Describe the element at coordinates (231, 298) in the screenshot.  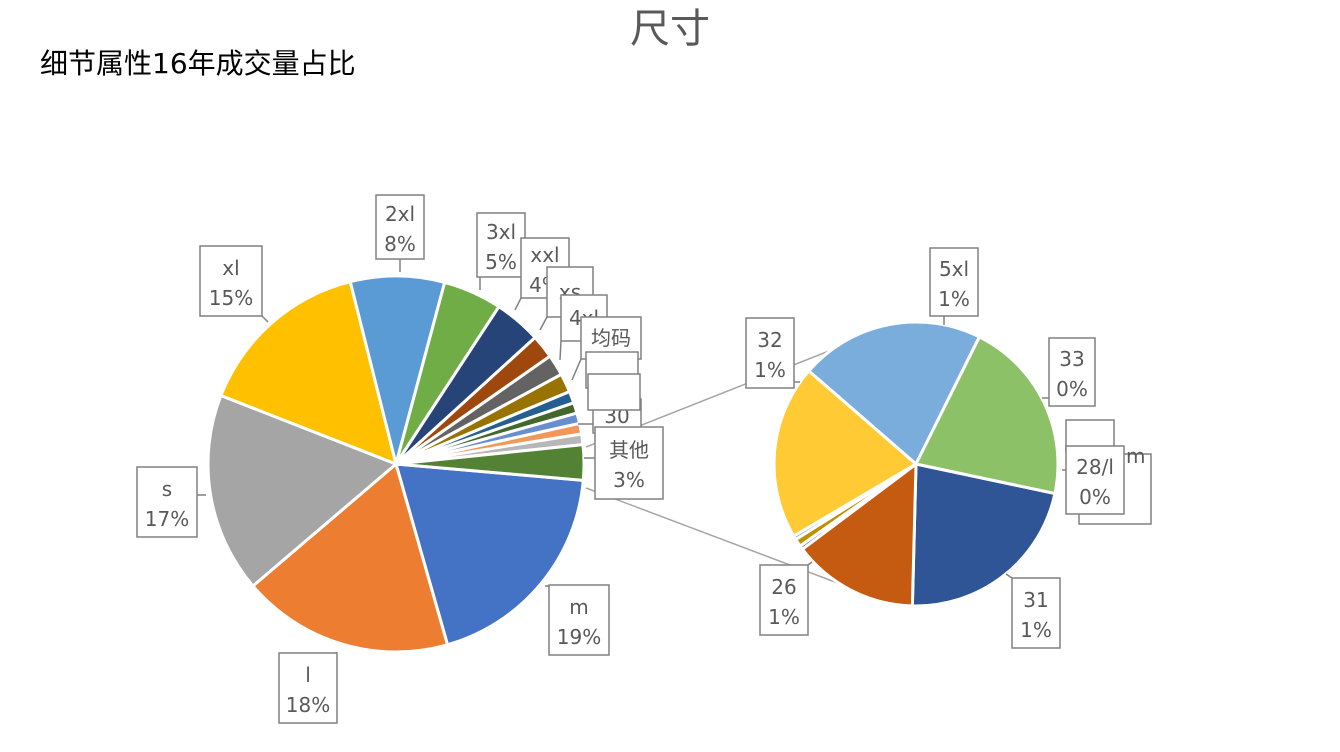
I see `label-percent: 15%` at that location.